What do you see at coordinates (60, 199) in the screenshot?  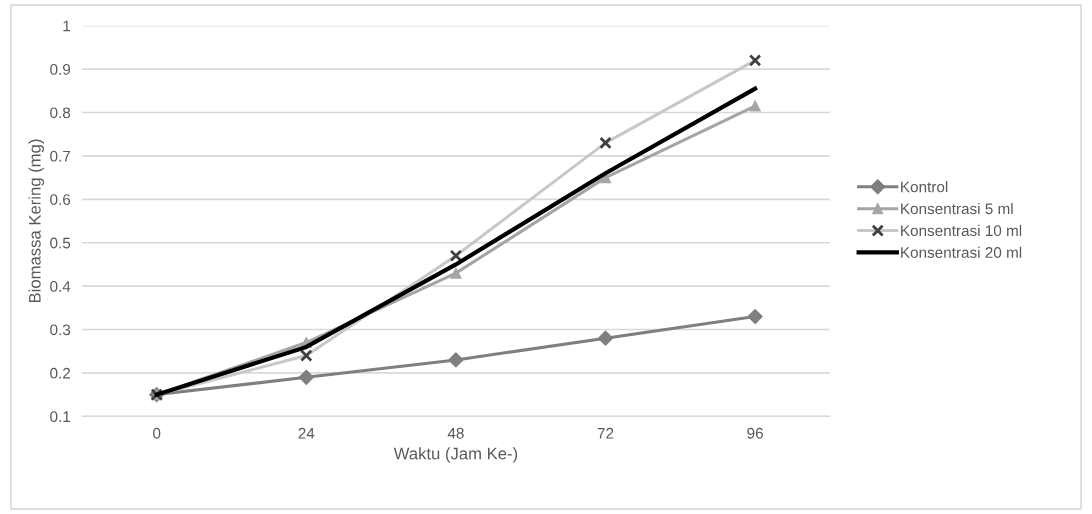 I see `y-tick-label: 0.6` at bounding box center [60, 199].